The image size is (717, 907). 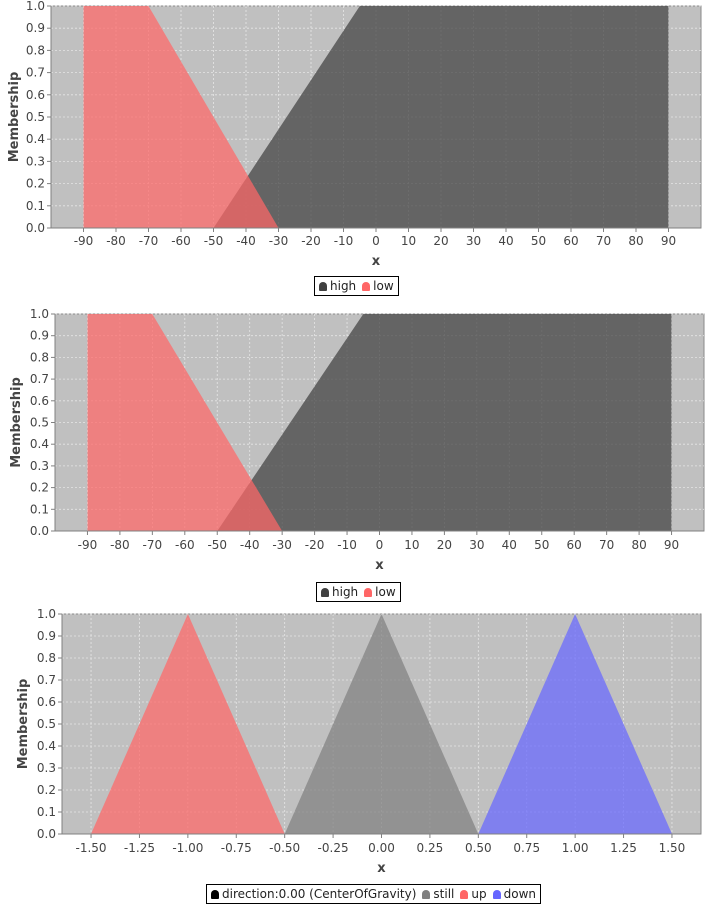 I want to click on x-tick-label: 1.25, so click(x=623, y=848).